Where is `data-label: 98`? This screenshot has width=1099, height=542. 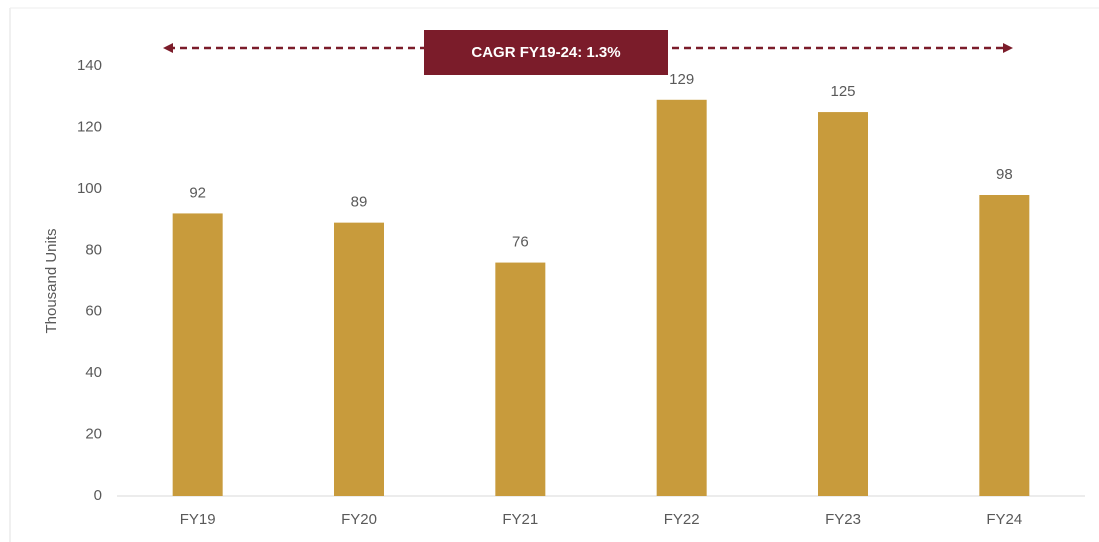
data-label: 98 is located at coordinates (1004, 174).